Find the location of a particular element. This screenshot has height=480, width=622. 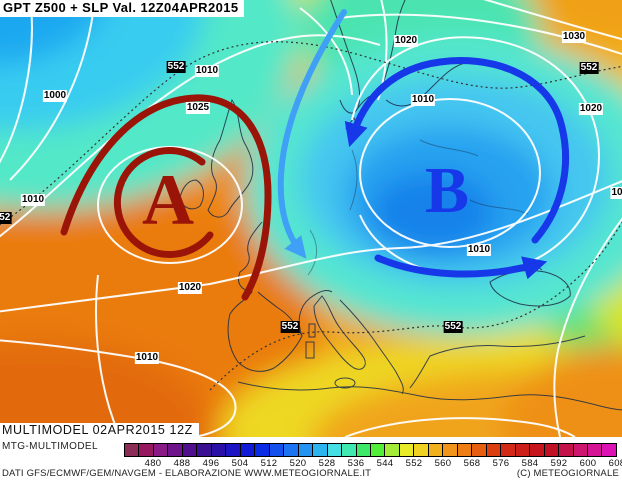

colorbar is located at coordinates (370, 450).